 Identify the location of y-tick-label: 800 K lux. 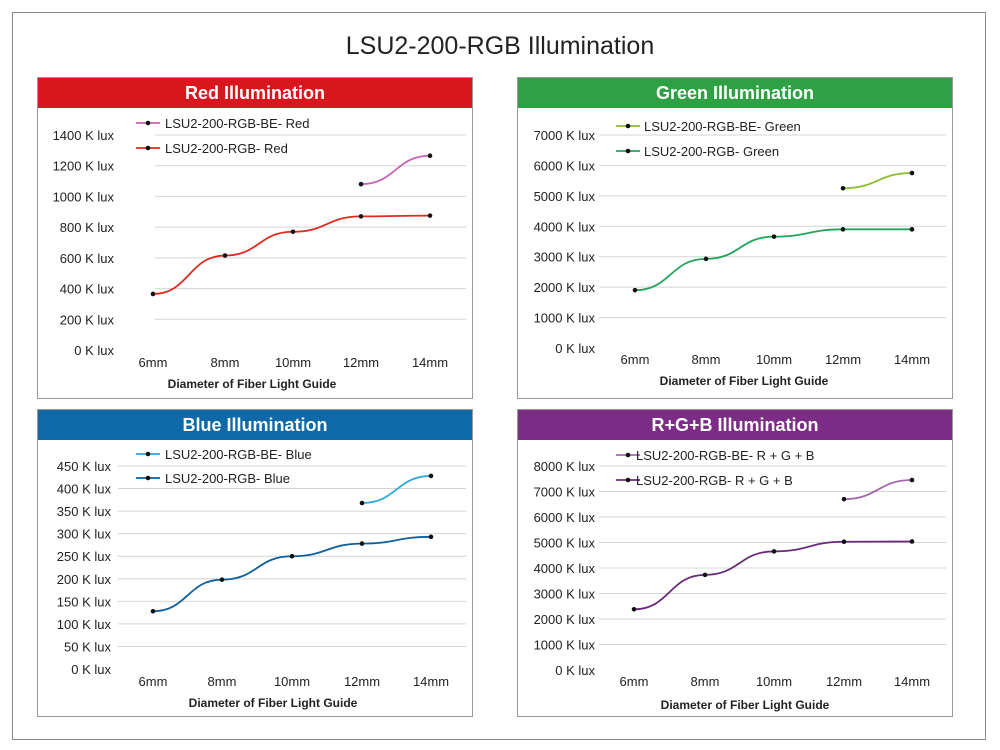
(87, 227).